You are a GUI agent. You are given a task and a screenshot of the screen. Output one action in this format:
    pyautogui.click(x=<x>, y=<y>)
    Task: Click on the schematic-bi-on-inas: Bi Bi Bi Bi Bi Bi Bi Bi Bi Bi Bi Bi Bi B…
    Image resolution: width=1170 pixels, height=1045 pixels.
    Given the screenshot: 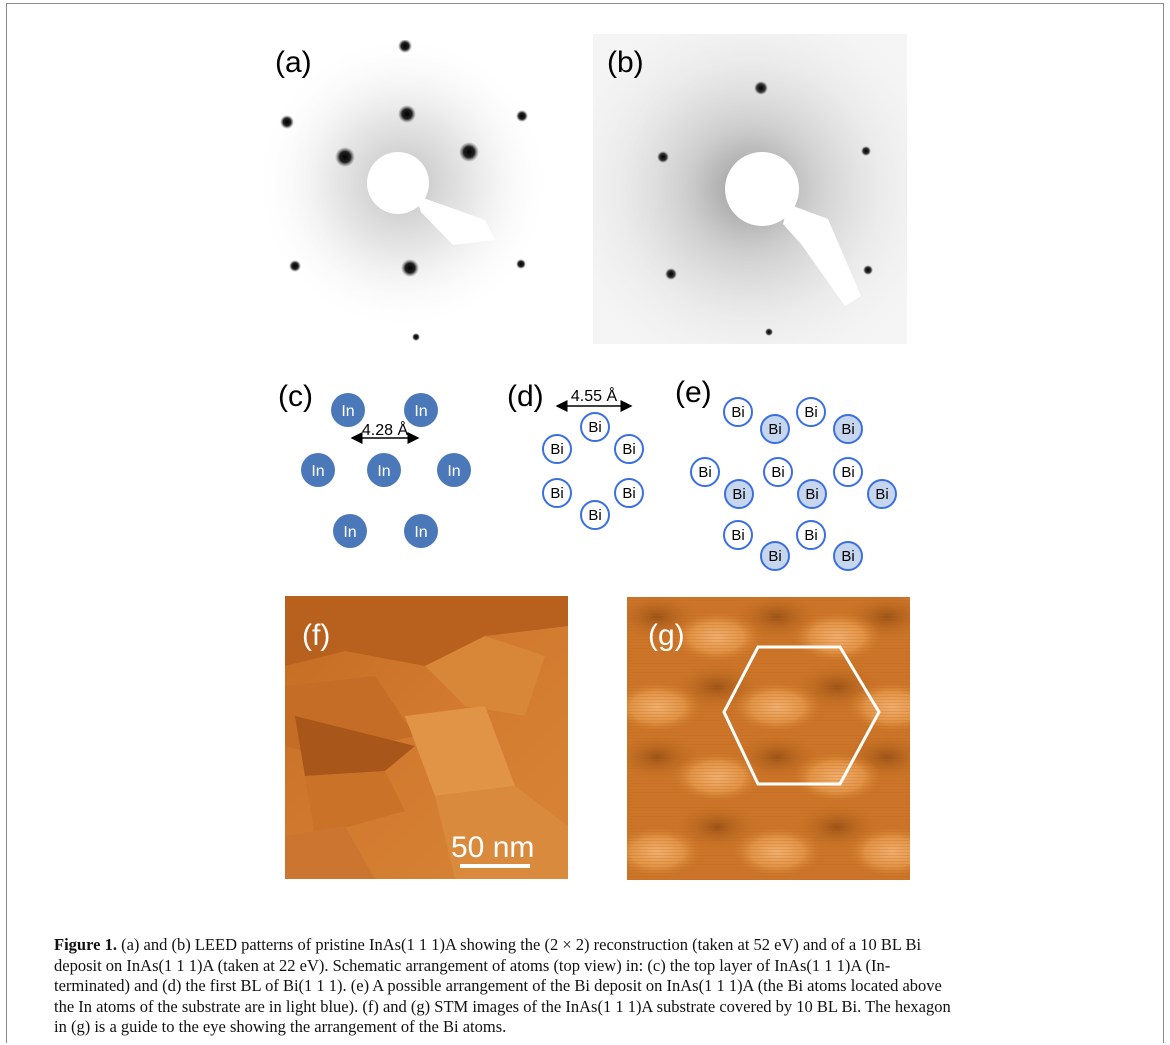 What is the action you would take?
    pyautogui.click(x=795, y=487)
    